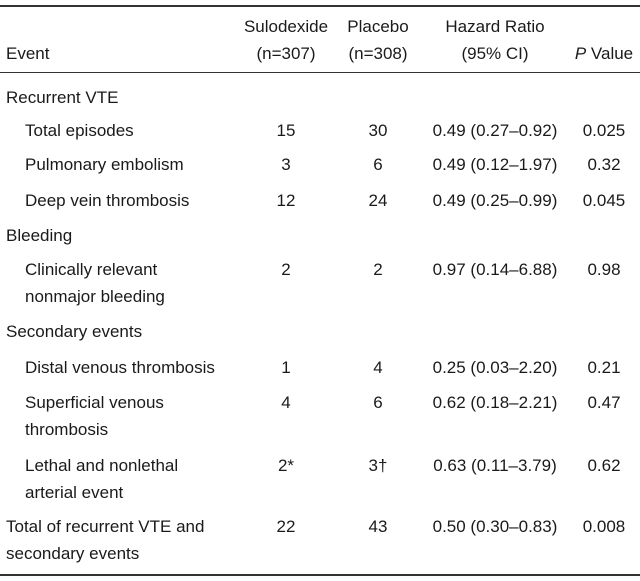 The image size is (640, 581). I want to click on row-event: Clinically relevant, so click(91, 269).